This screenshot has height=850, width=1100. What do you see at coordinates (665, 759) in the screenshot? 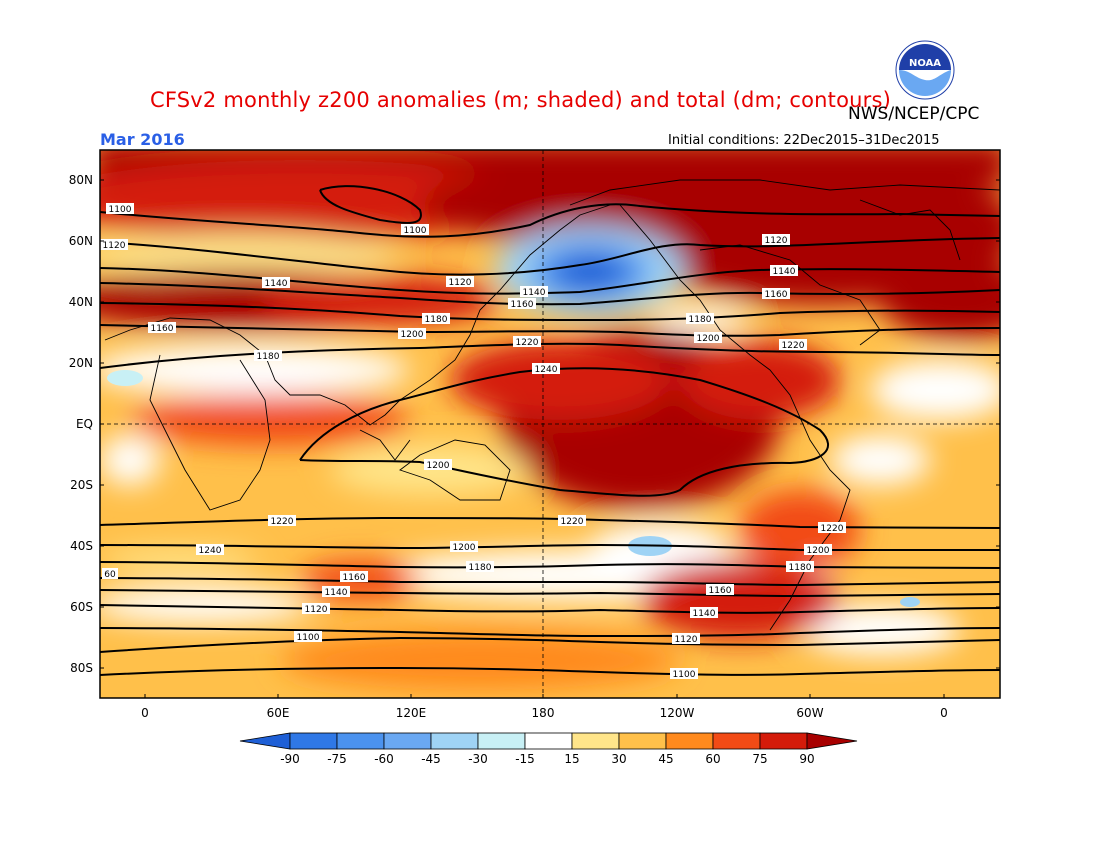
I see `colorbar-tick-label: 45` at bounding box center [665, 759].